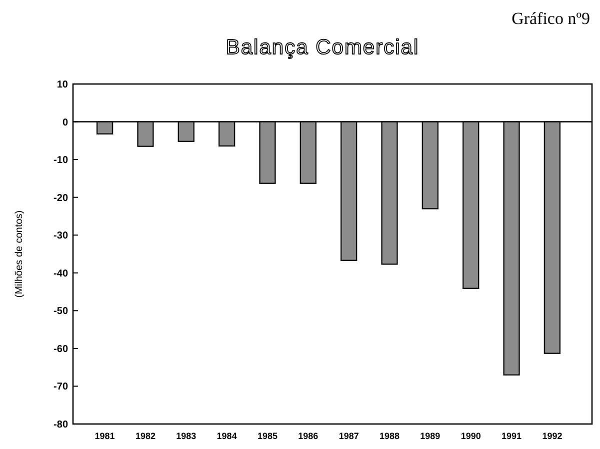  Describe the element at coordinates (226, 436) in the screenshot. I see `x-tick-label: 1984` at that location.